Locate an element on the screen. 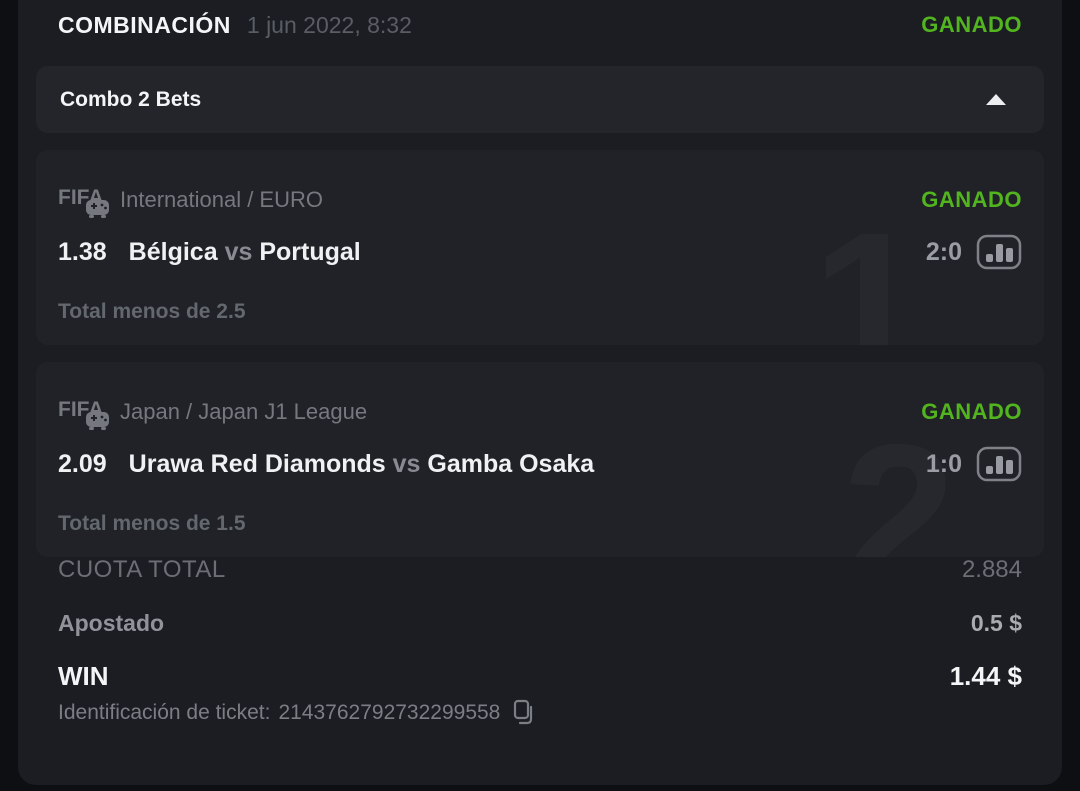 This screenshot has height=791, width=1080. bet-market-row: Total menos de 2.5 is located at coordinates (540, 312).